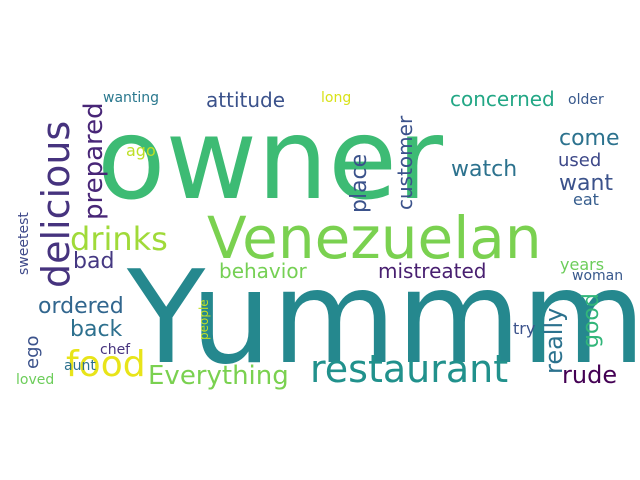 This screenshot has height=480, width=640. I want to click on word-attitude: attitude, so click(245, 100).